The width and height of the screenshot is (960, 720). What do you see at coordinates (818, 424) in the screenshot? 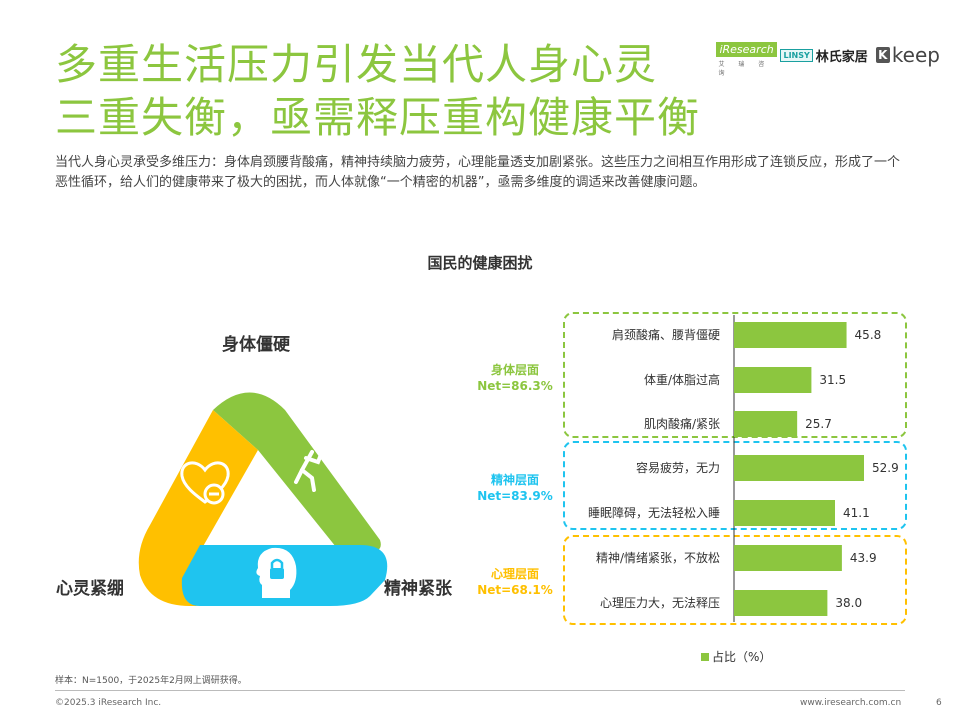
I see `value-label: 25.7` at bounding box center [818, 424].